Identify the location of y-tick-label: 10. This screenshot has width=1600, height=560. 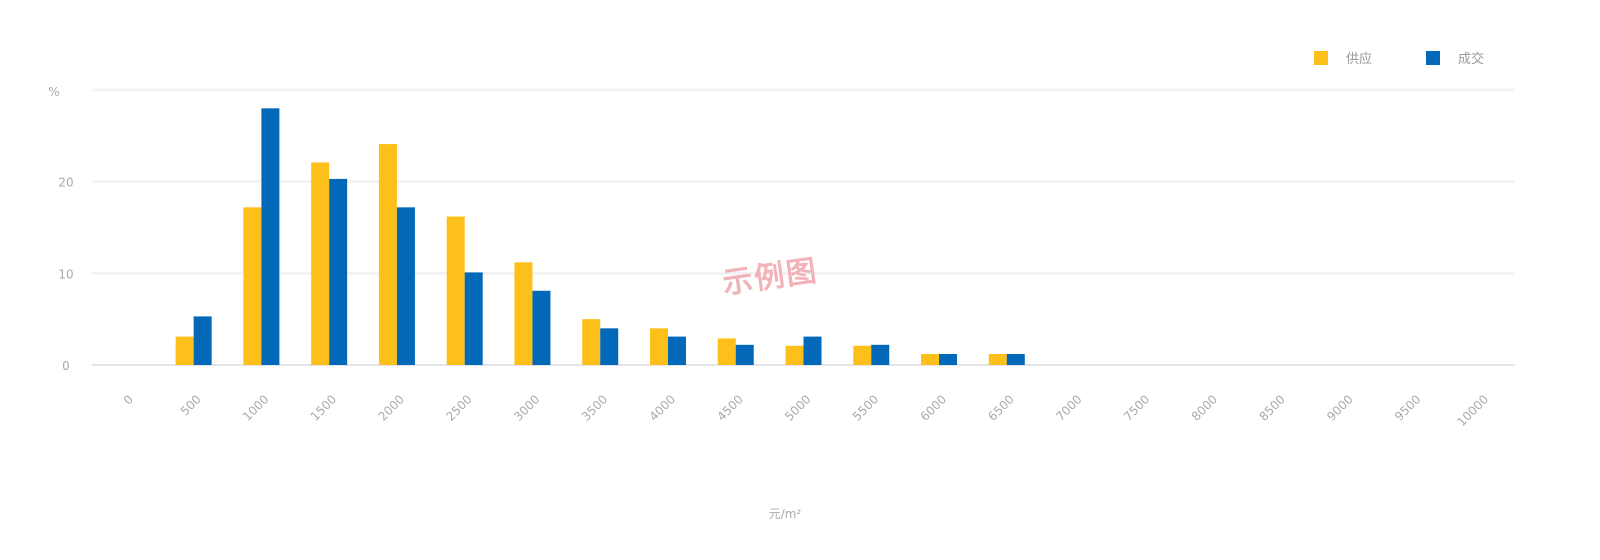
(65, 274).